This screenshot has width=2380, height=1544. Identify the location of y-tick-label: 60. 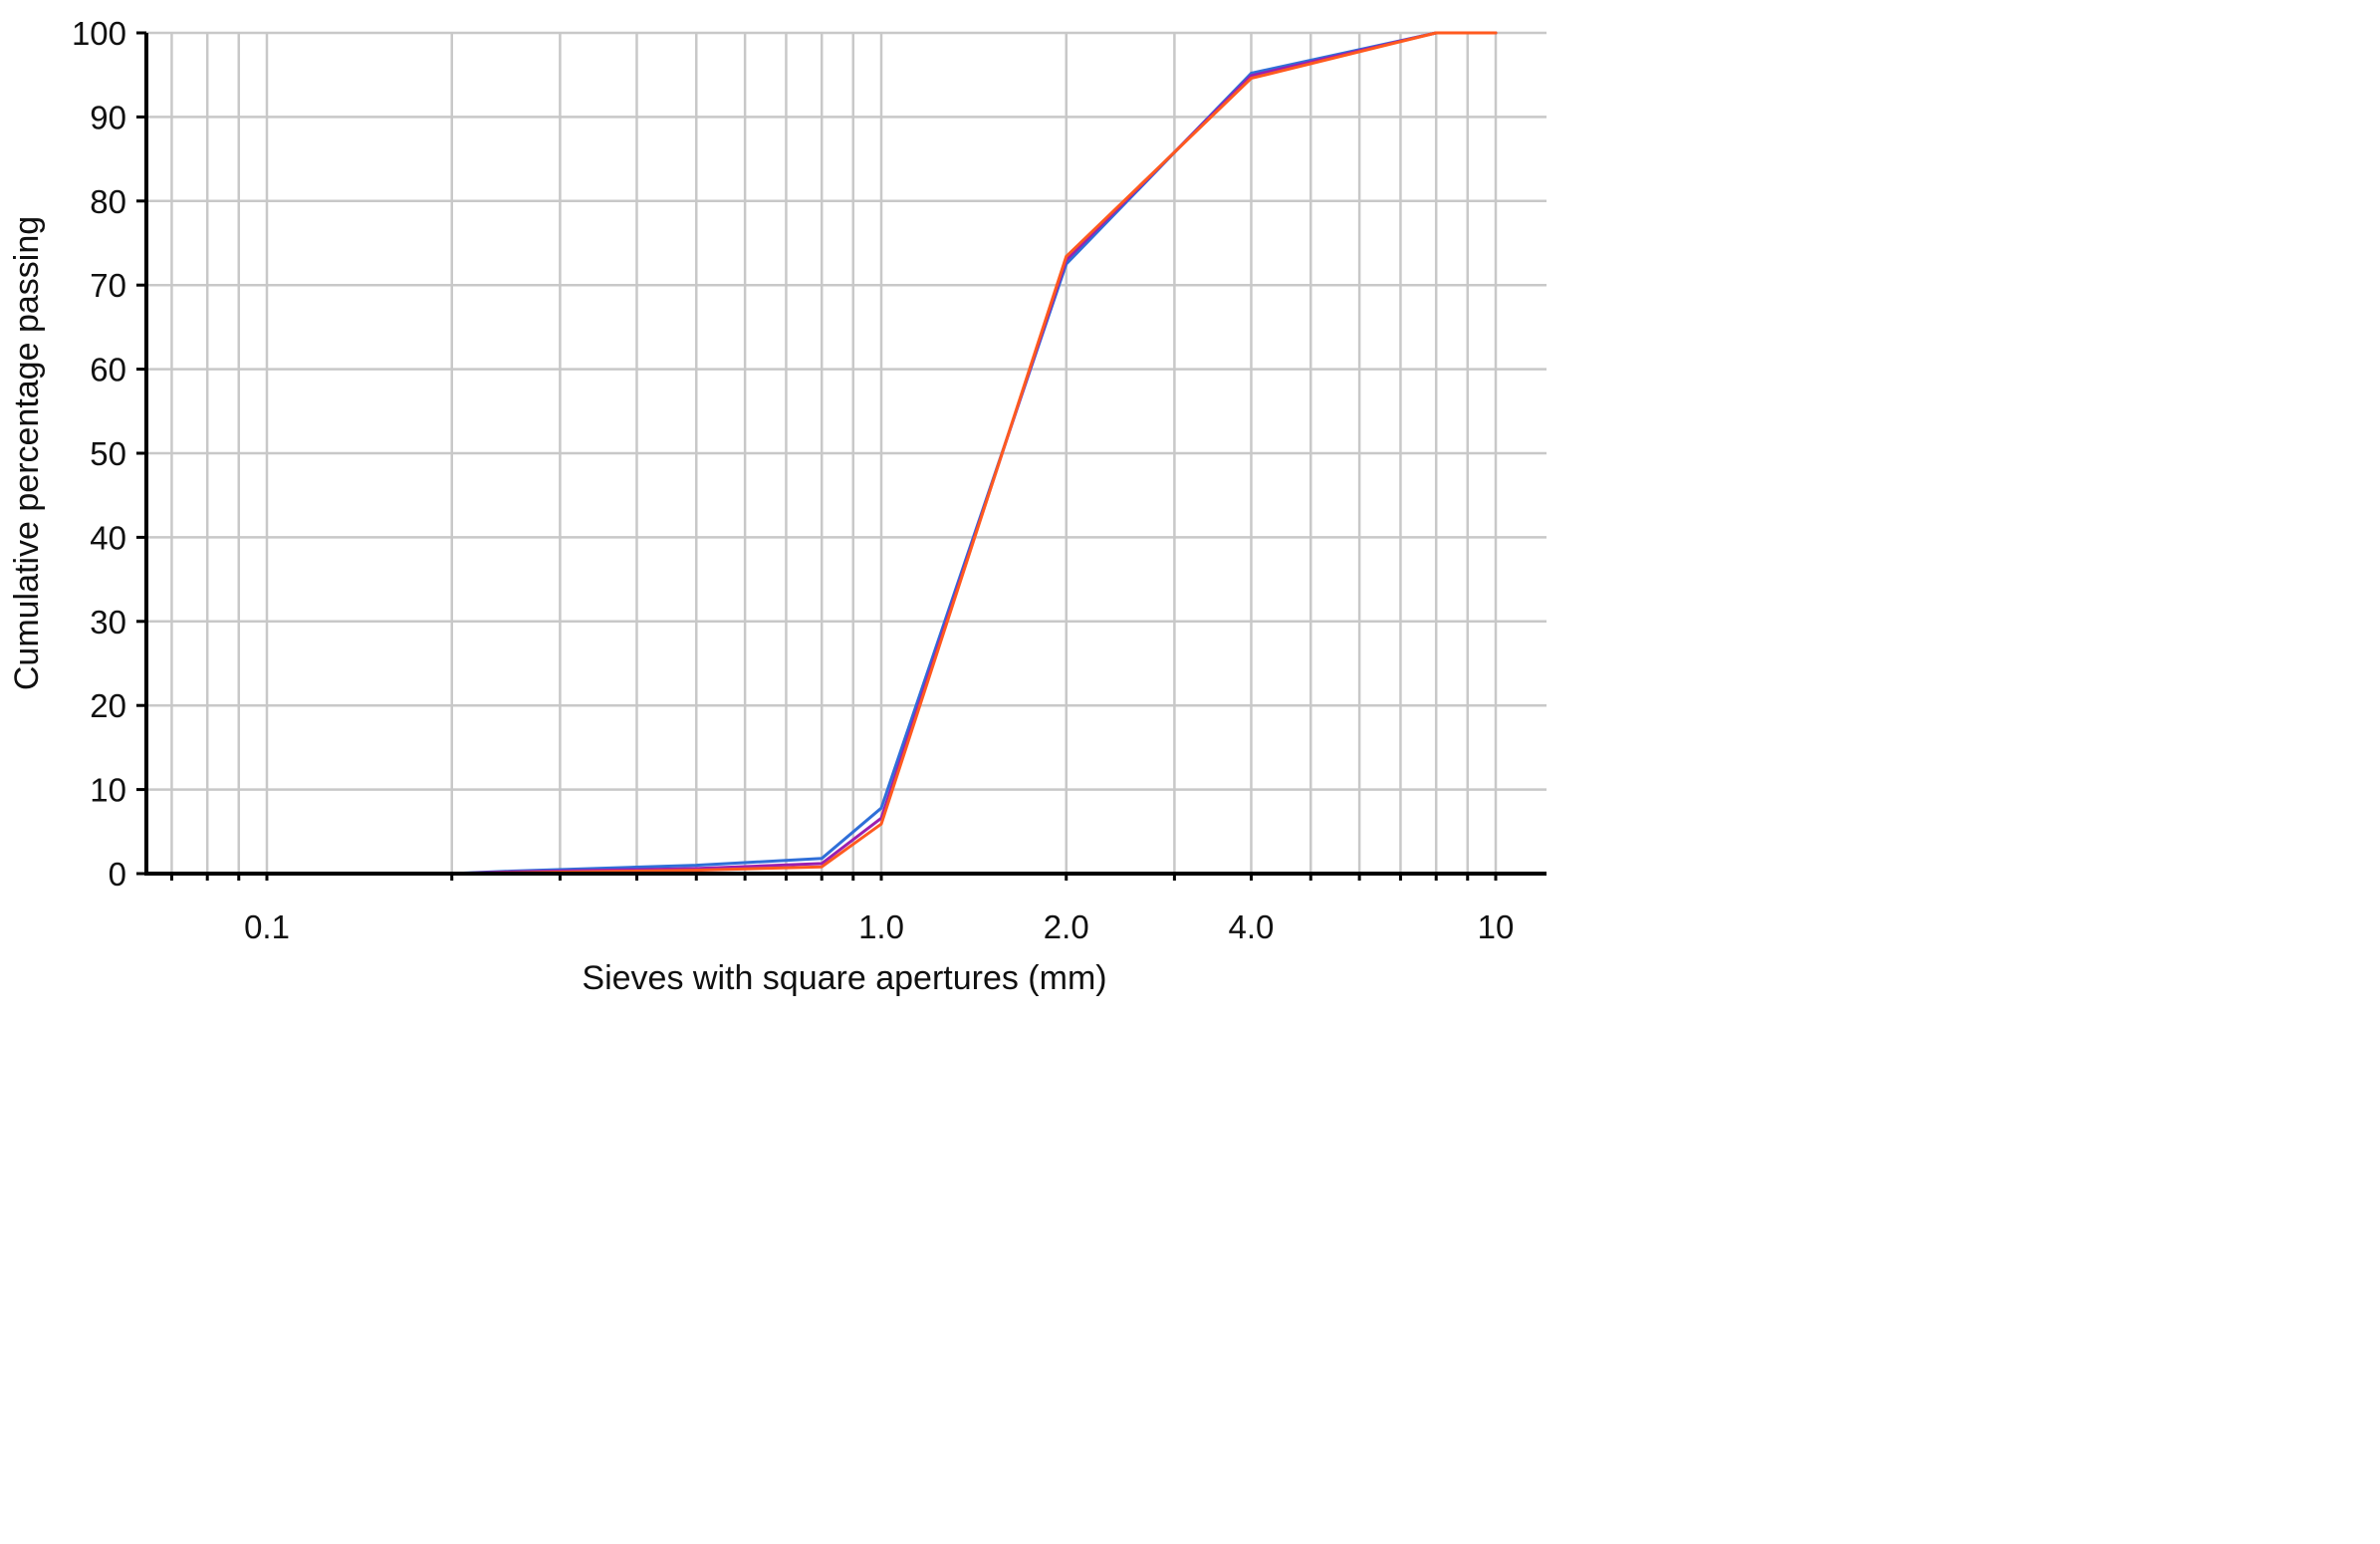
(108, 370).